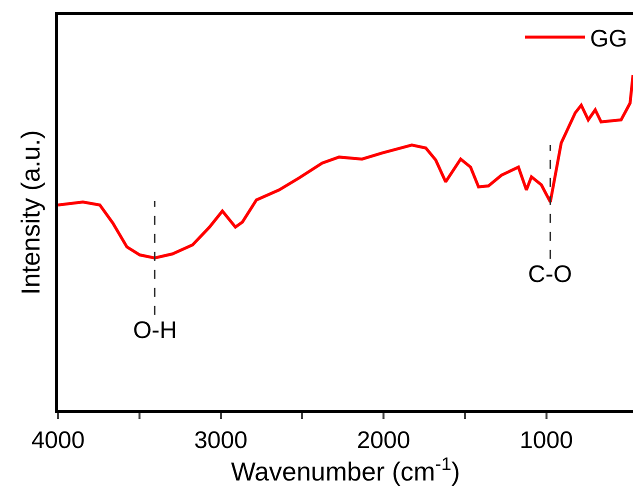  I want to click on annotation: O-H, so click(155, 330).